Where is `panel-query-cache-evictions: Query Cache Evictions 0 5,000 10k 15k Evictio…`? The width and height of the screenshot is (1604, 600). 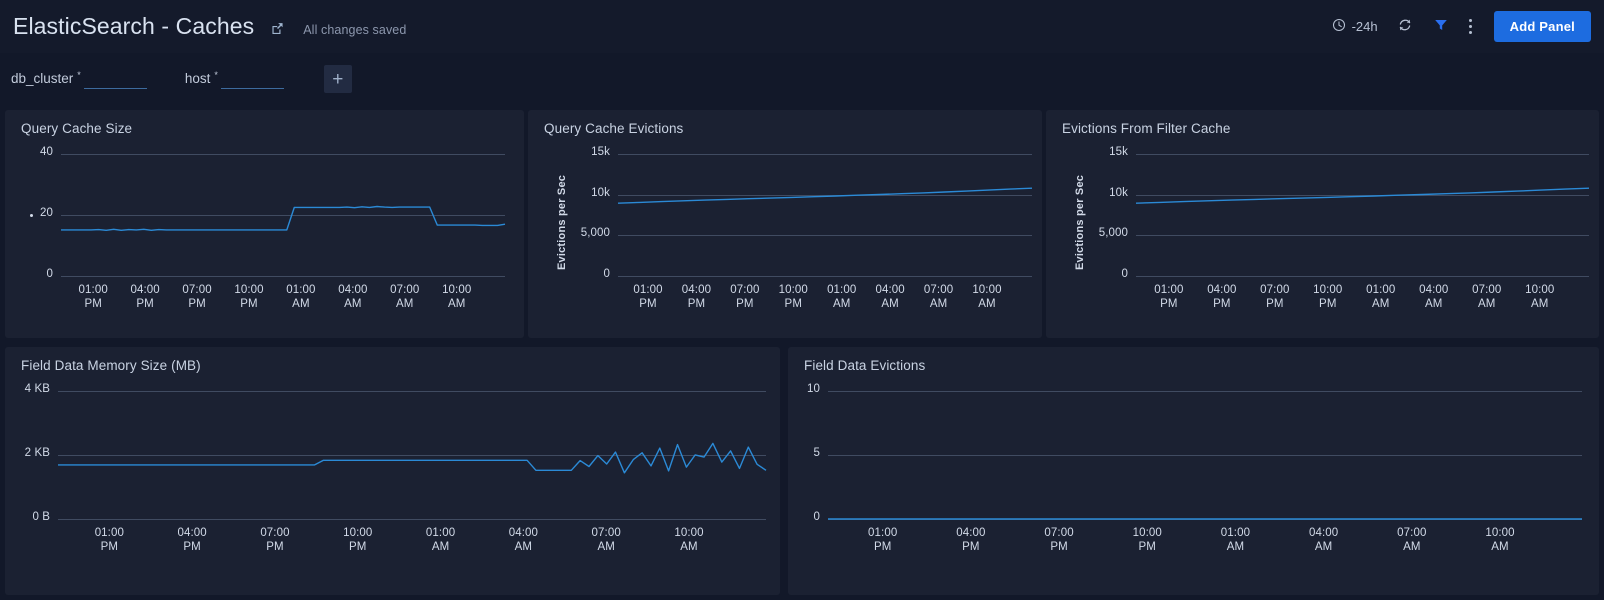
panel-query-cache-evictions: Query Cache Evictions 0 5,000 10k 15k Evictio… is located at coordinates (785, 224).